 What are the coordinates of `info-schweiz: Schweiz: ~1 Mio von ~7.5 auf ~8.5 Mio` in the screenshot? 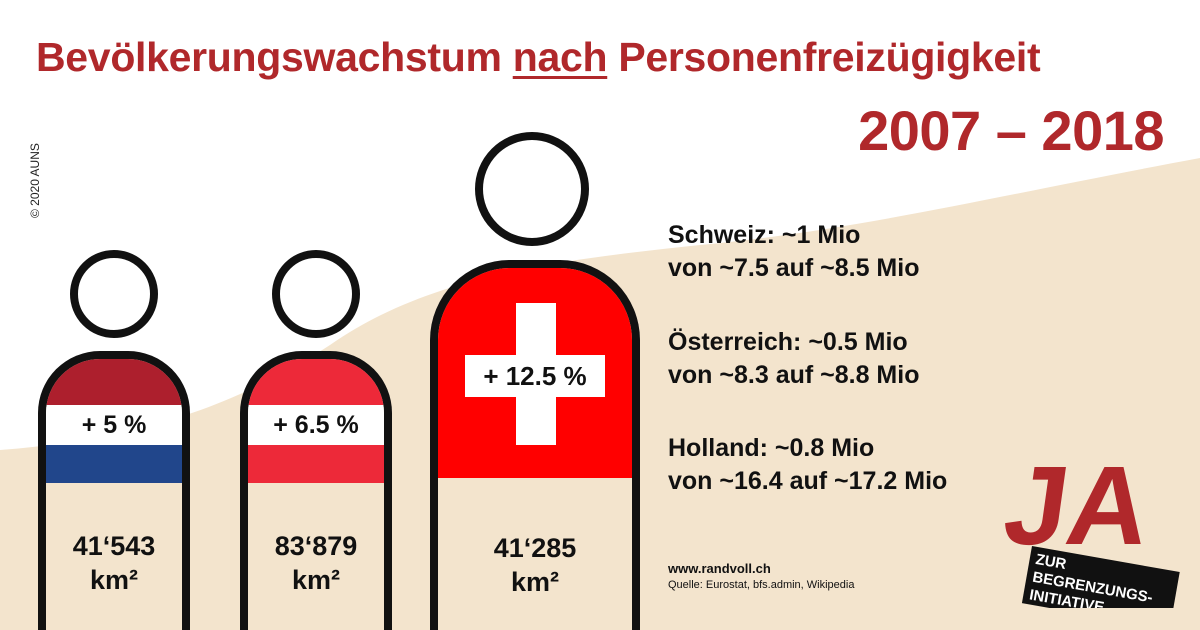 It's located at (793, 252).